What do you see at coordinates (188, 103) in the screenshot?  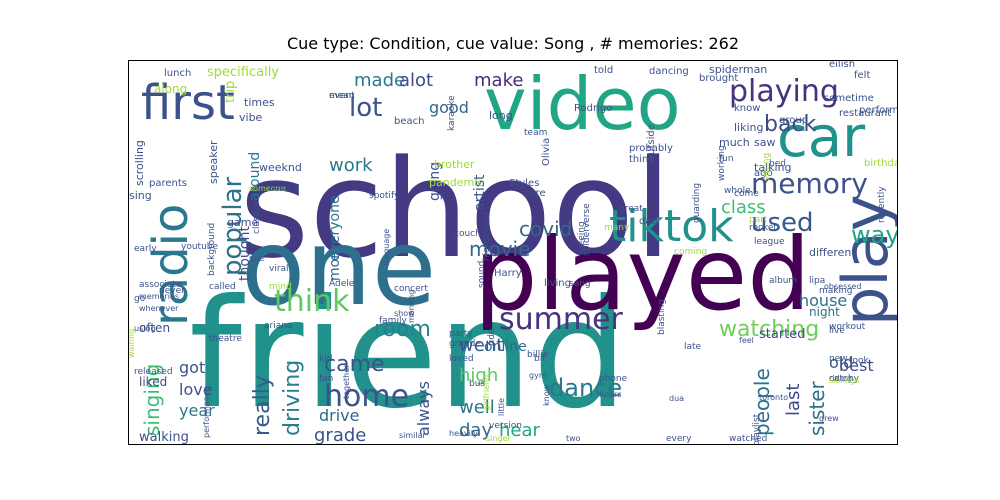 I see `word-first: first` at bounding box center [188, 103].